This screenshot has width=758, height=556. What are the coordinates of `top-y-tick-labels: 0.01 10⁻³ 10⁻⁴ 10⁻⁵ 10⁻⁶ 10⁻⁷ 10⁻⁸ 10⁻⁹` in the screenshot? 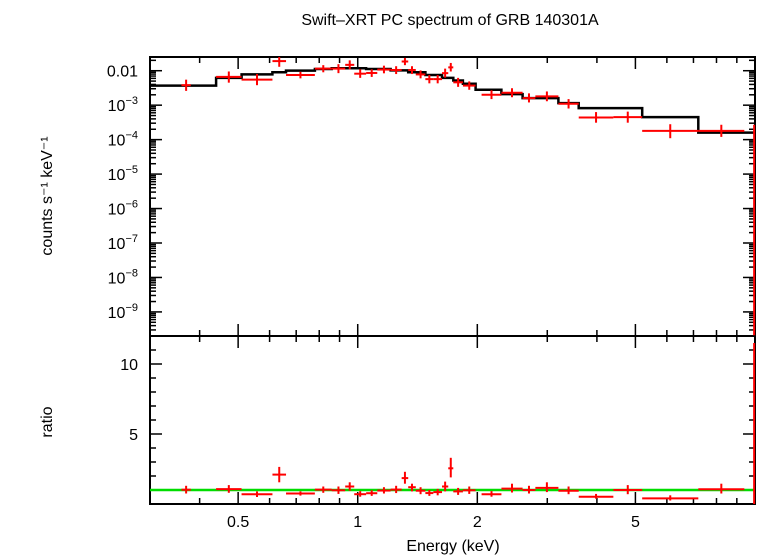 It's located at (122, 193).